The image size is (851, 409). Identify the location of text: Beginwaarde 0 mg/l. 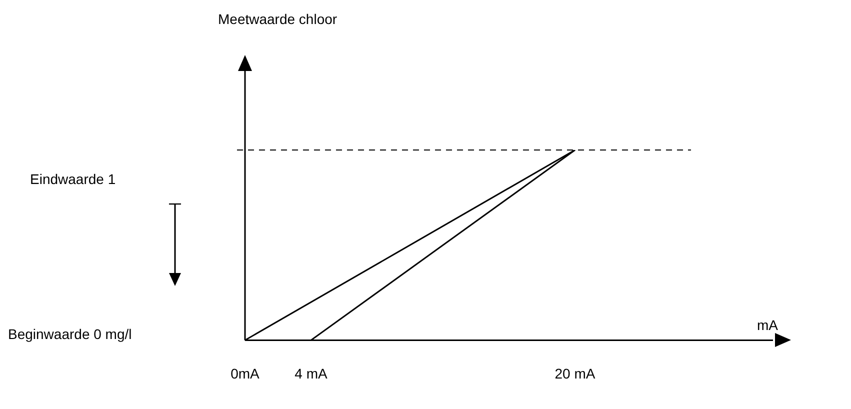
(70, 334).